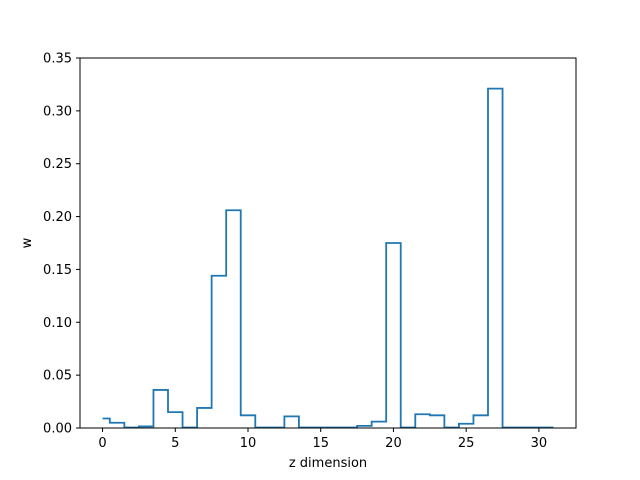 Image resolution: width=640 pixels, height=480 pixels. Describe the element at coordinates (57, 270) in the screenshot. I see `y-tick-label: 0.15` at that location.